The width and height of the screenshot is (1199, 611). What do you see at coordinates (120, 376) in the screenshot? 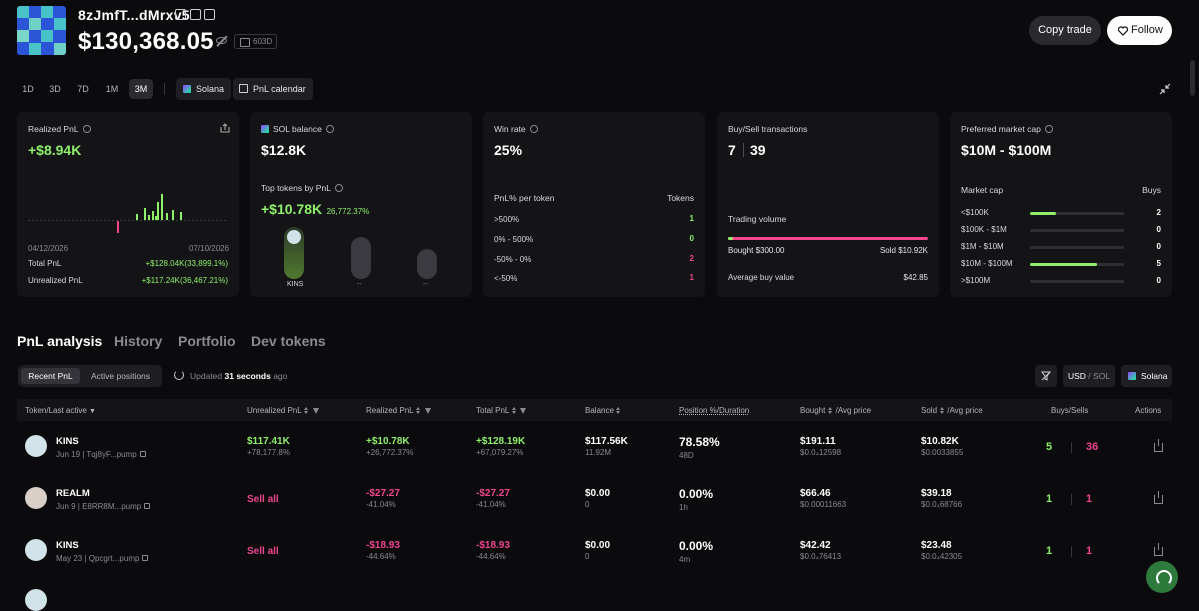
I see `subtab-active-positions: Active positions` at bounding box center [120, 376].